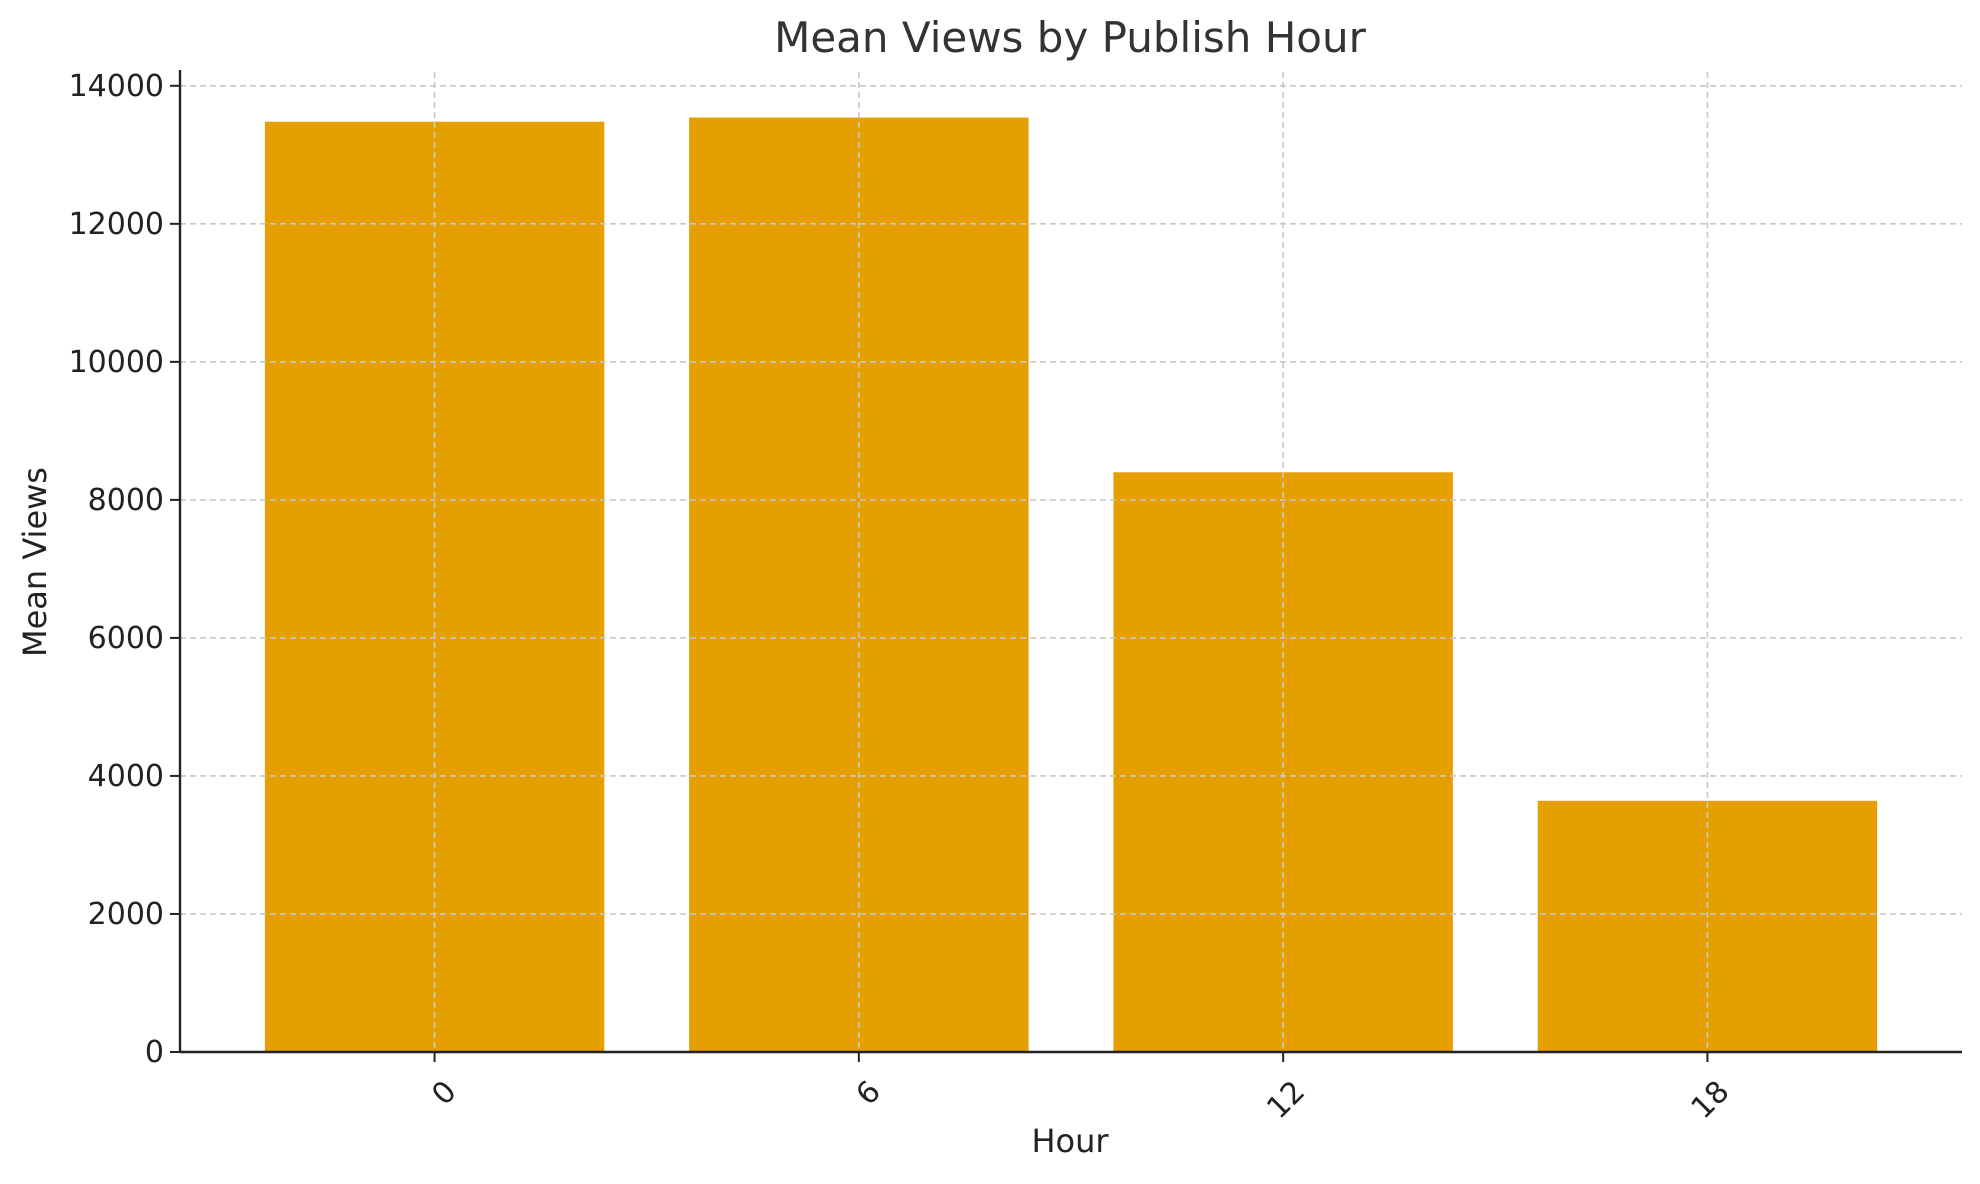 The height and width of the screenshot is (1184, 1980). What do you see at coordinates (35, 562) in the screenshot?
I see `y-axis-label: Mean Views` at bounding box center [35, 562].